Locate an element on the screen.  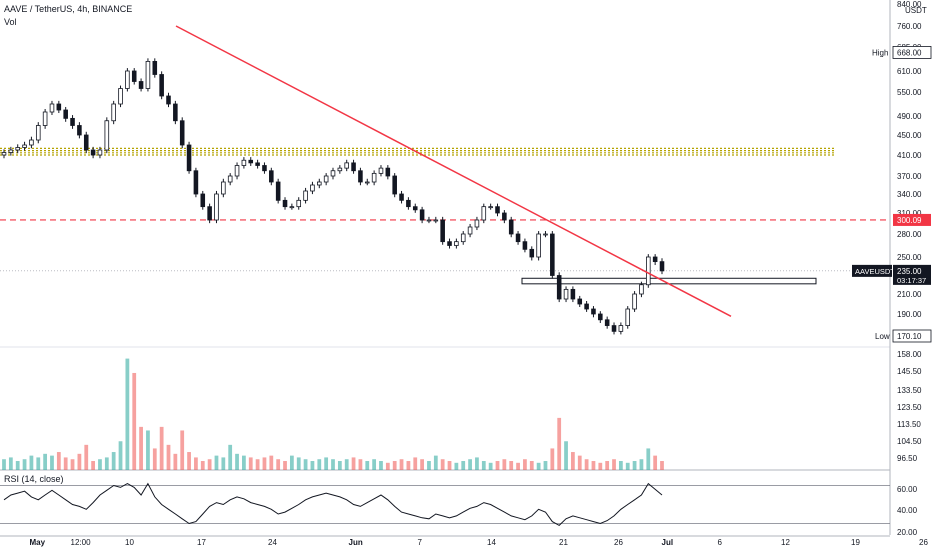
time-tick-label: 24 is located at coordinates (272, 542).